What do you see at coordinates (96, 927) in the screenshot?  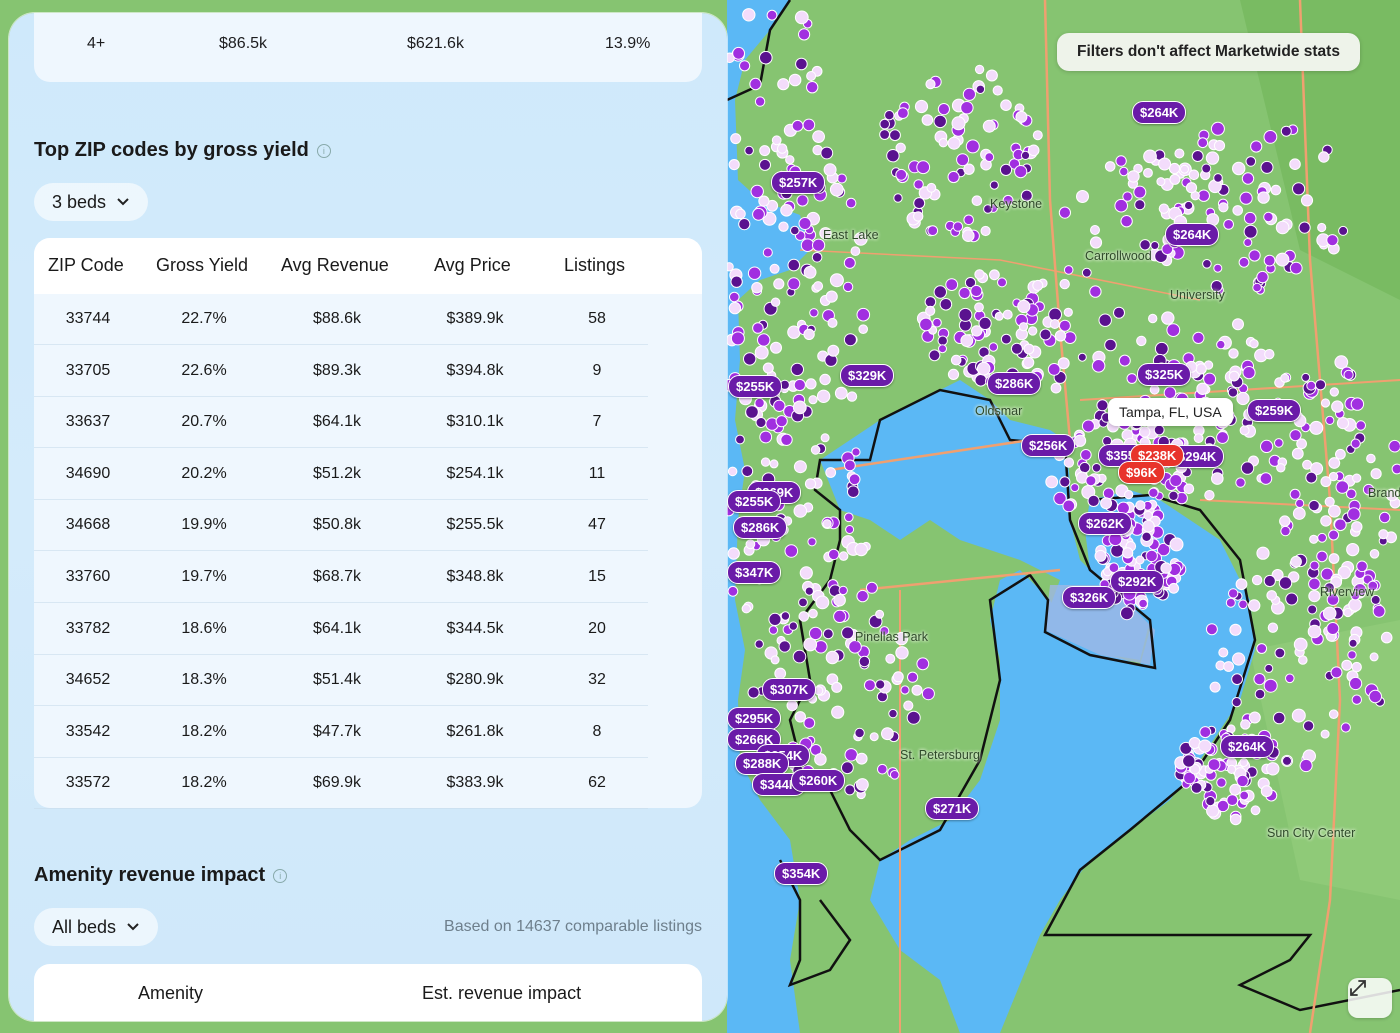 I see `amenity-beds-dropdown: All beds` at bounding box center [96, 927].